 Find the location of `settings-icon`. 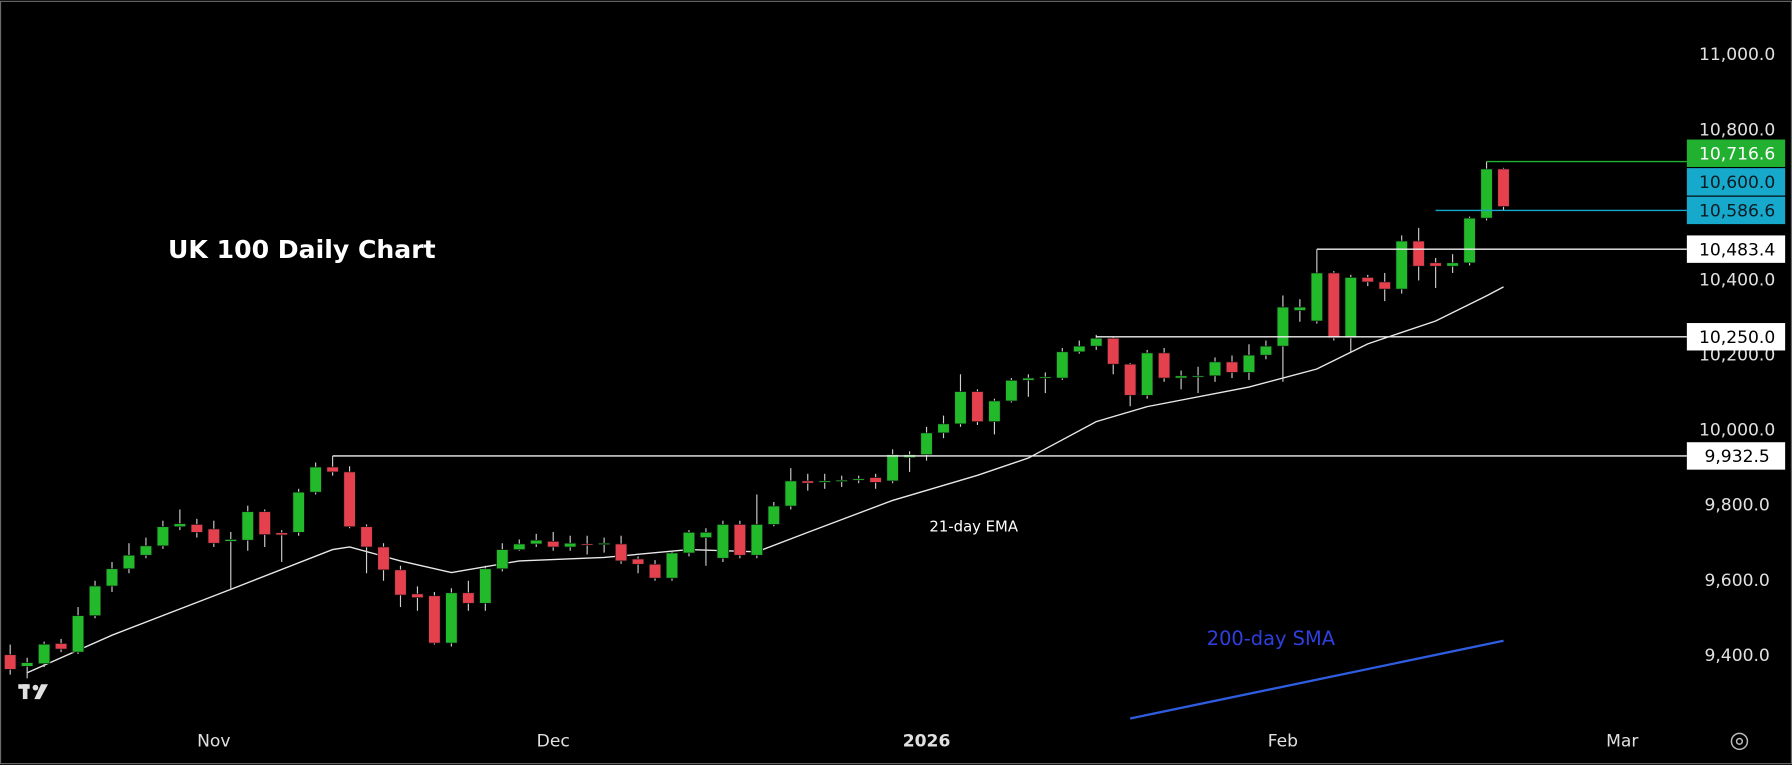

settings-icon is located at coordinates (1739, 741).